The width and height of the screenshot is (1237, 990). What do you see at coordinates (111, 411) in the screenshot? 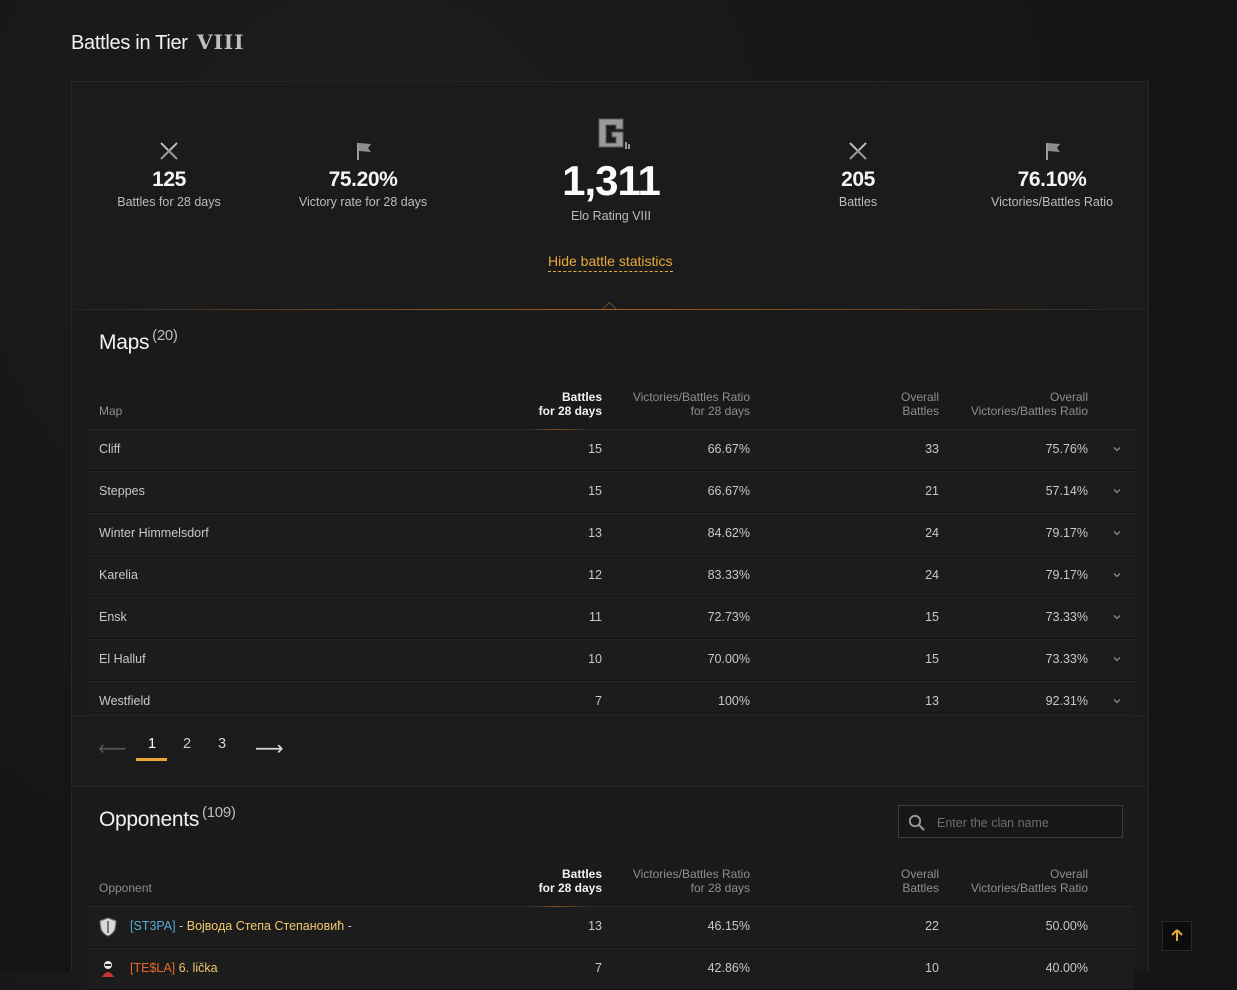
I see `col-map: Map` at bounding box center [111, 411].